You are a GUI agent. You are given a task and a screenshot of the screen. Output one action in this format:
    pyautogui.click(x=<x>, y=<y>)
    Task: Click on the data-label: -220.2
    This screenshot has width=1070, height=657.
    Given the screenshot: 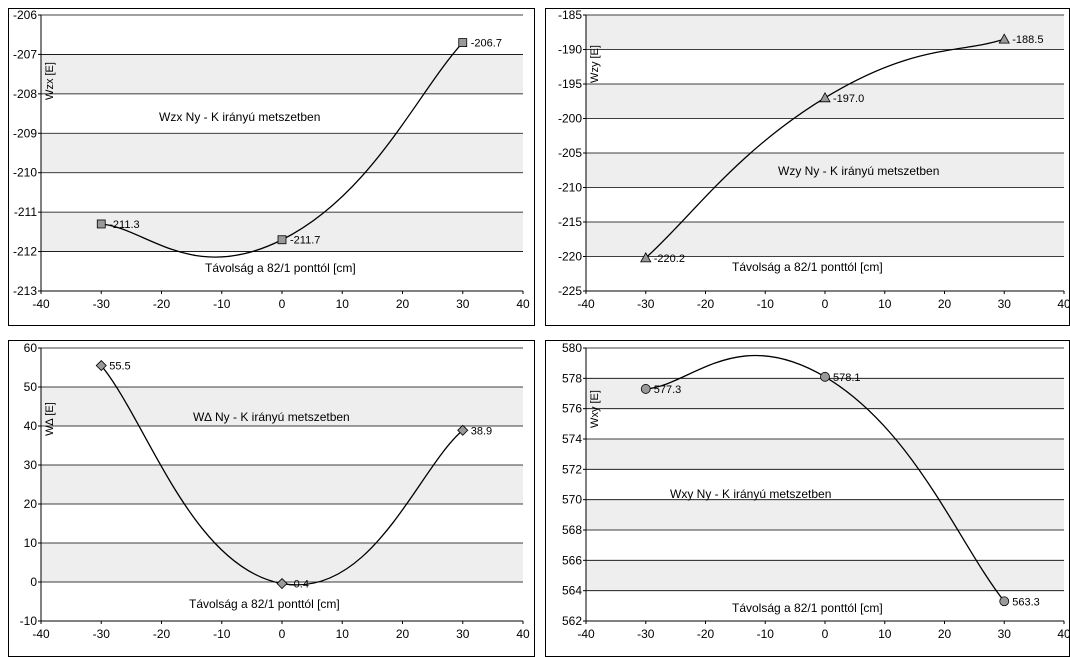 What is the action you would take?
    pyautogui.click(x=669, y=259)
    